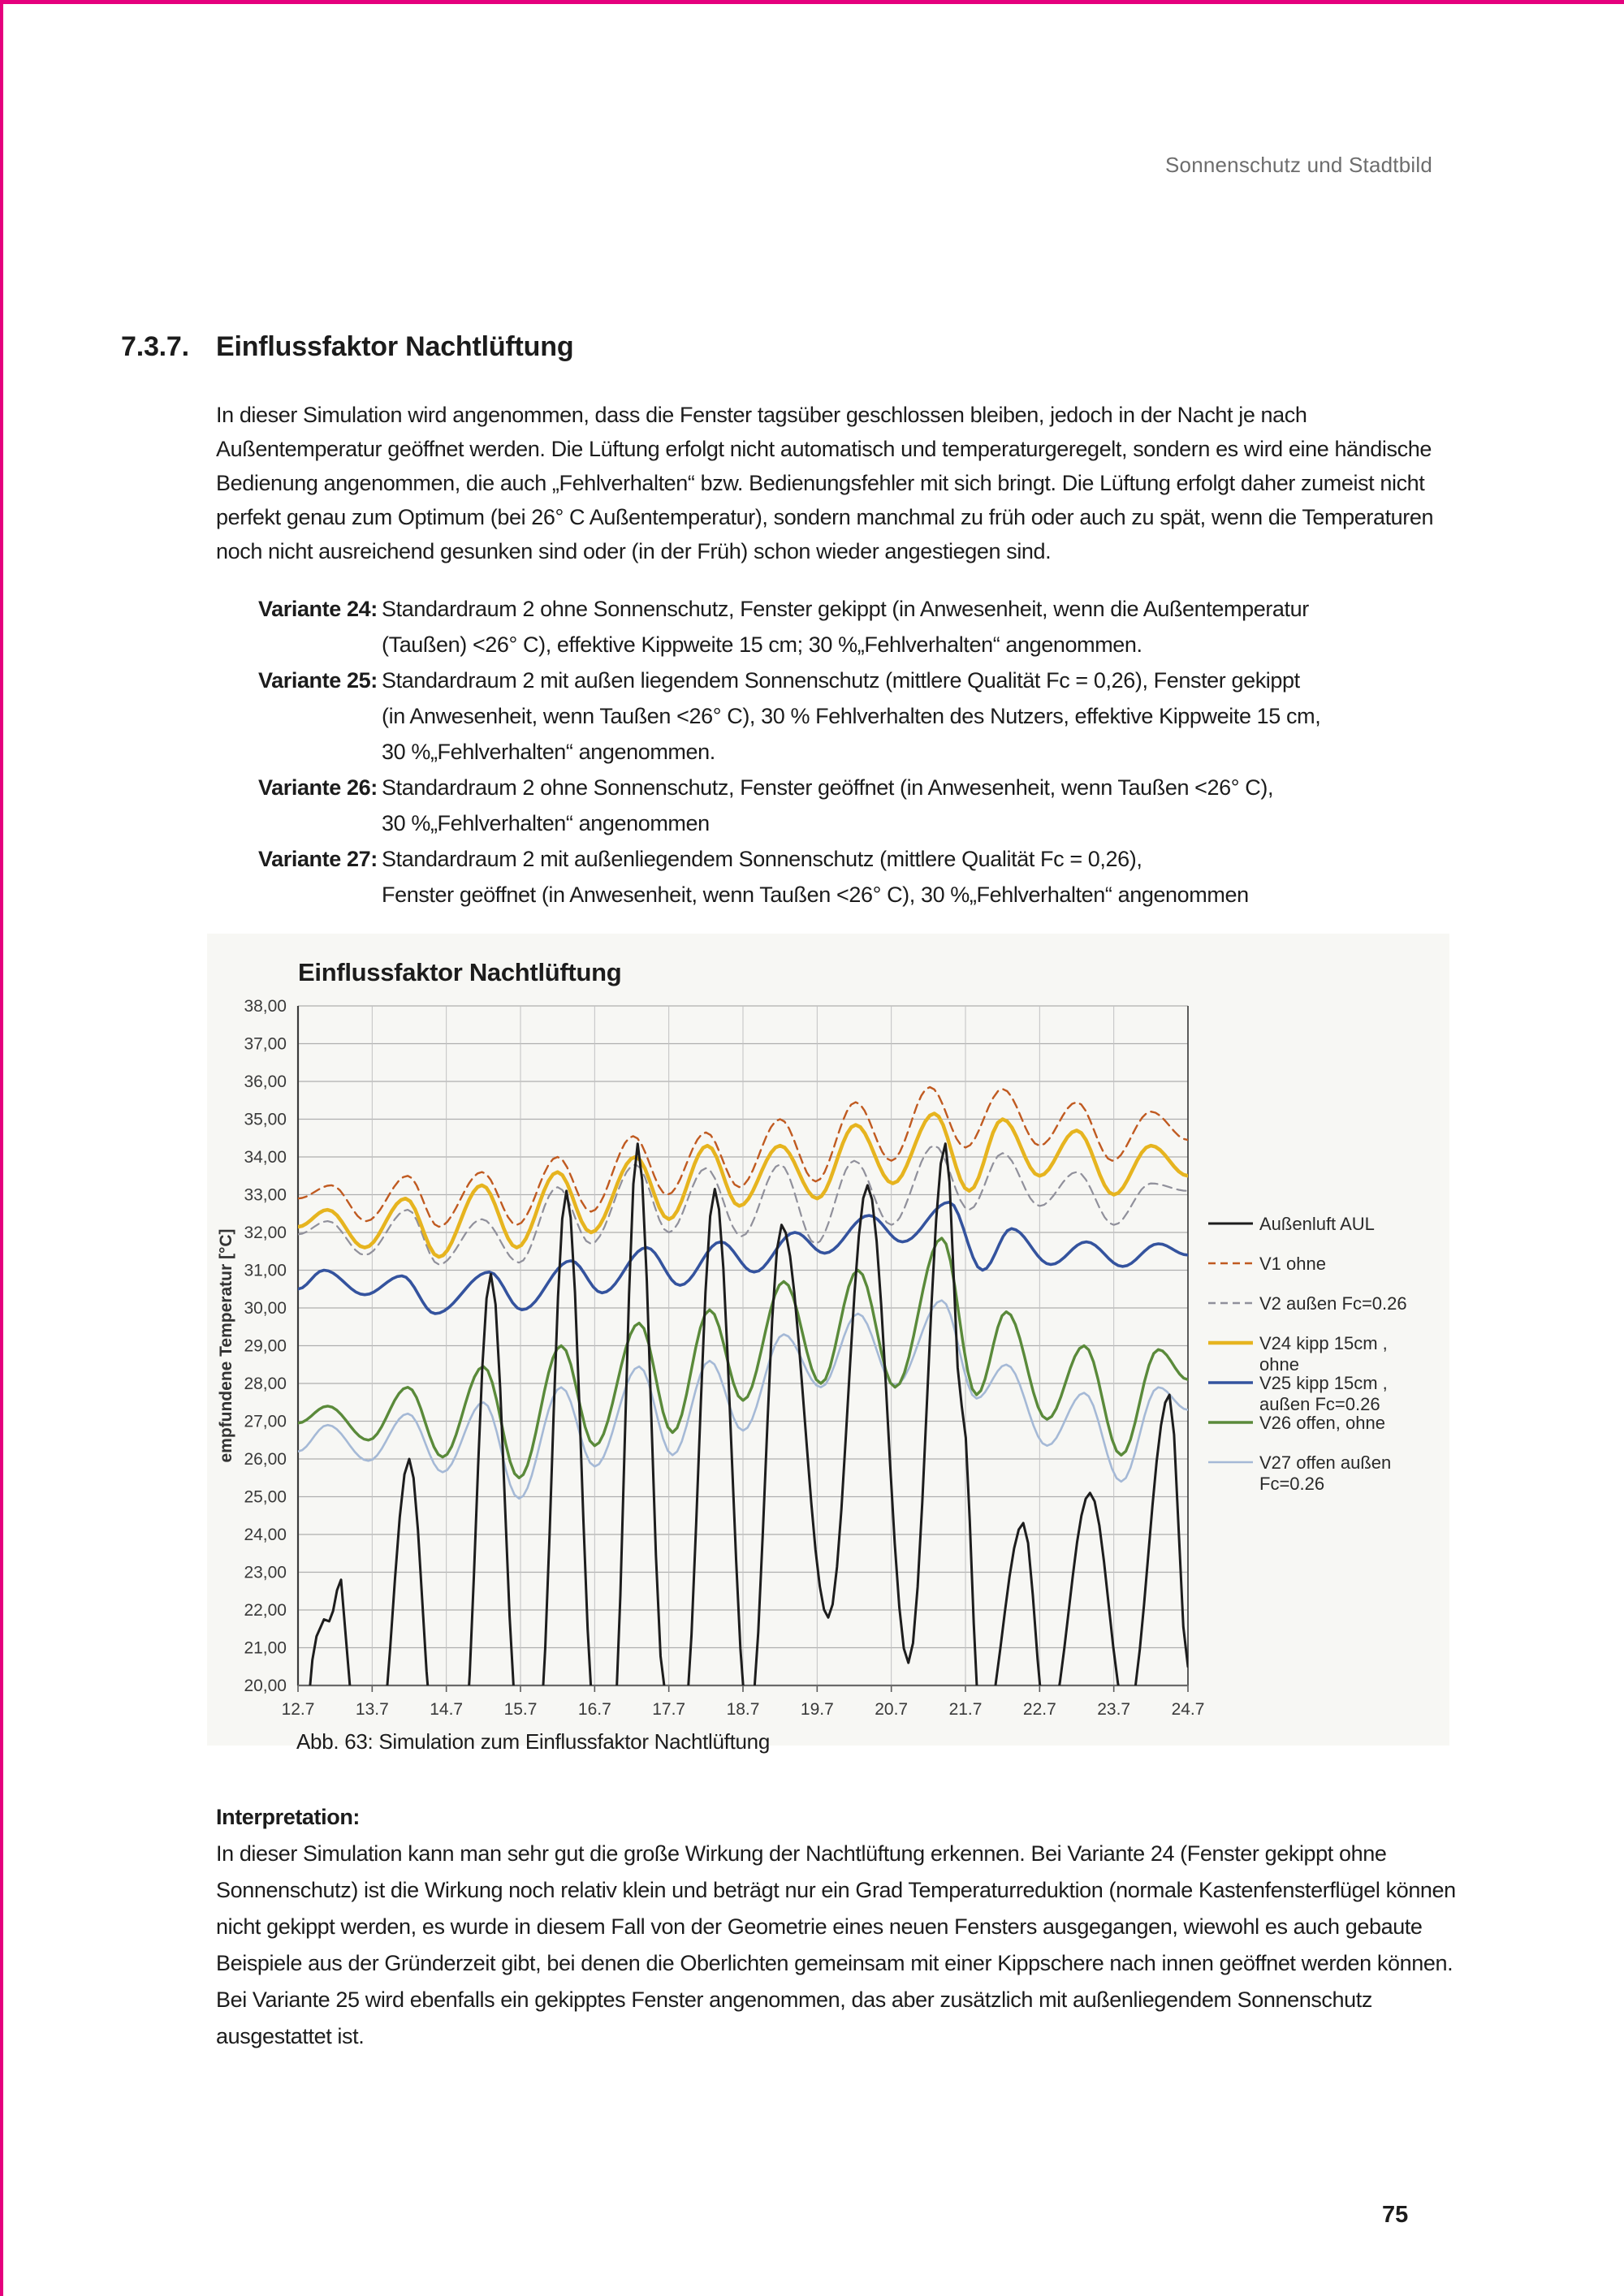 The height and width of the screenshot is (2296, 1624). What do you see at coordinates (226, 1345) in the screenshot?
I see `y-axis-label: empfundene Temperatur [°C]` at bounding box center [226, 1345].